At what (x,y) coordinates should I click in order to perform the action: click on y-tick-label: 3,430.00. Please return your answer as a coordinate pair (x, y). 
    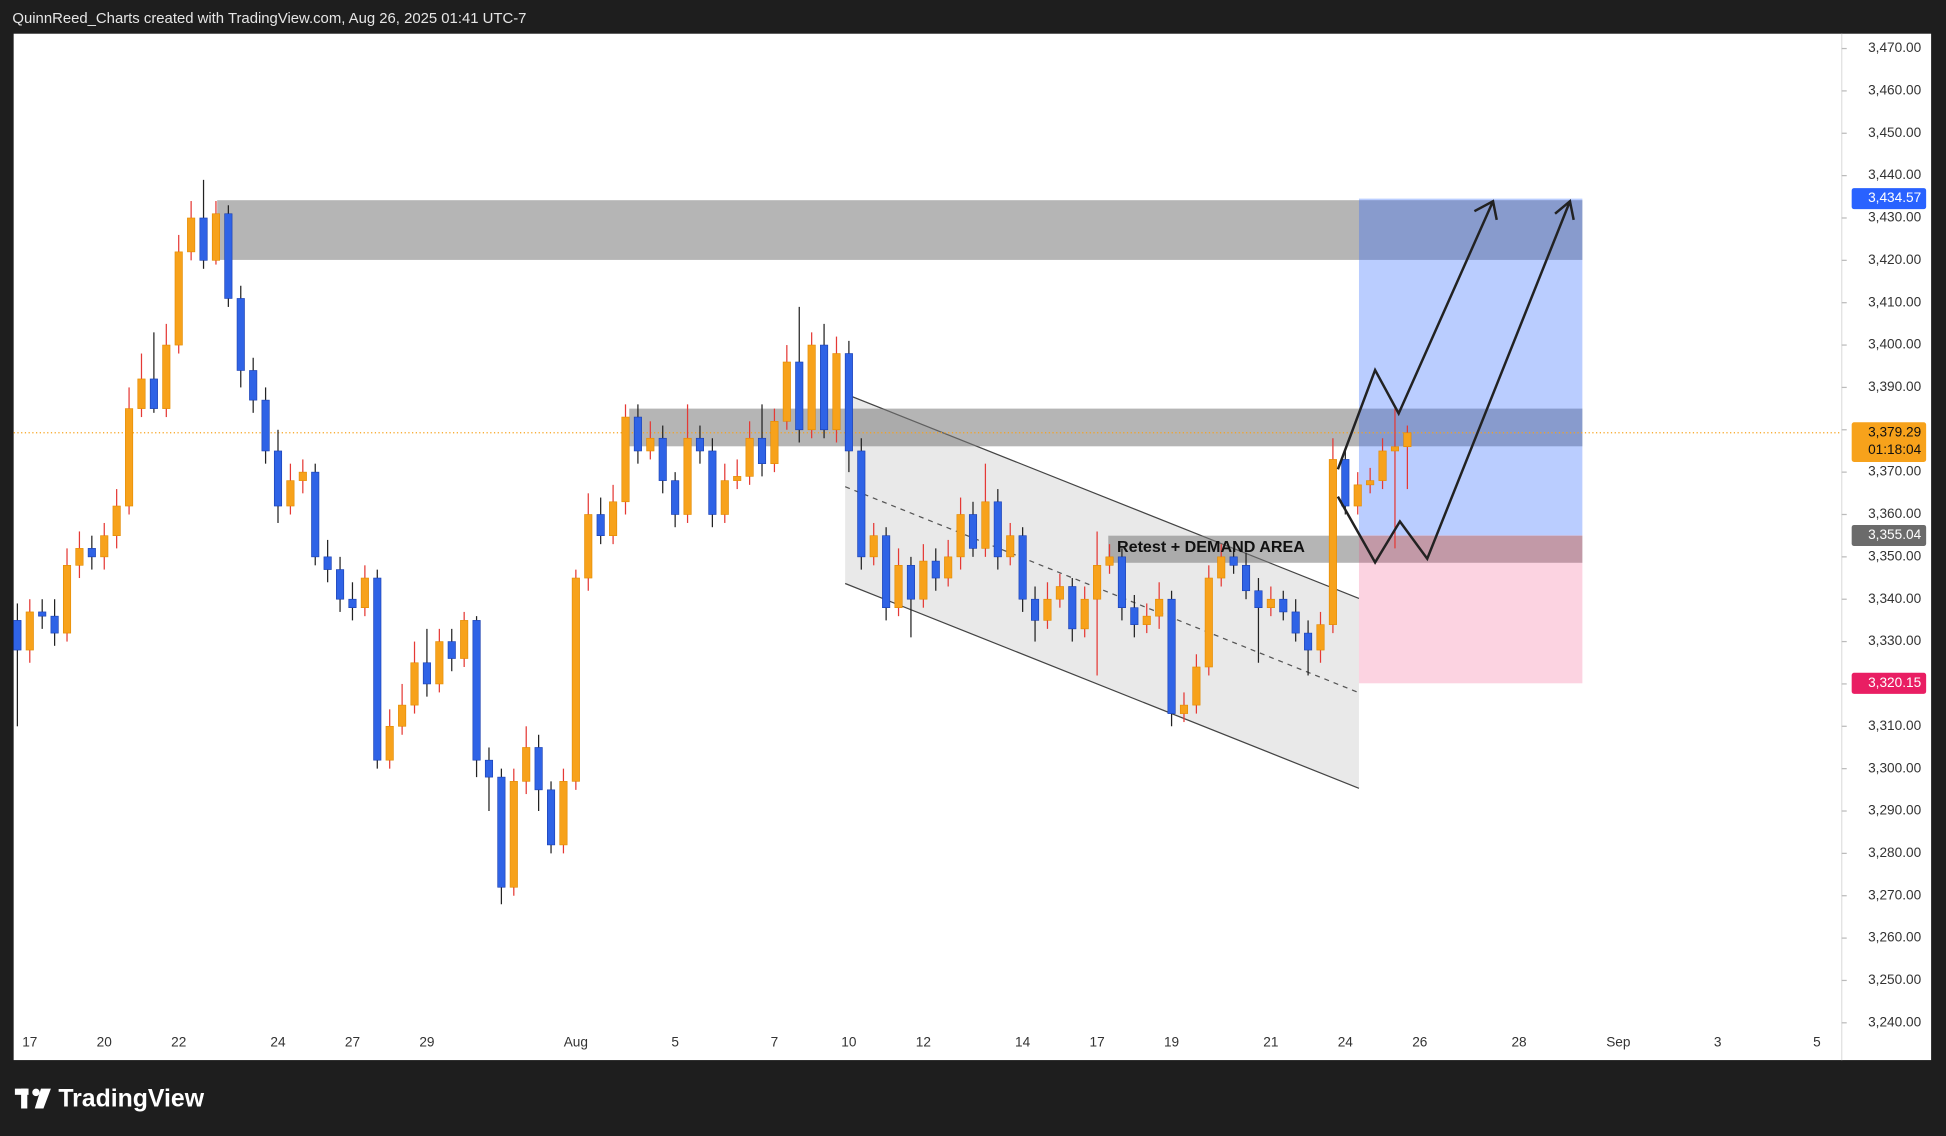
    Looking at the image, I should click on (1895, 217).